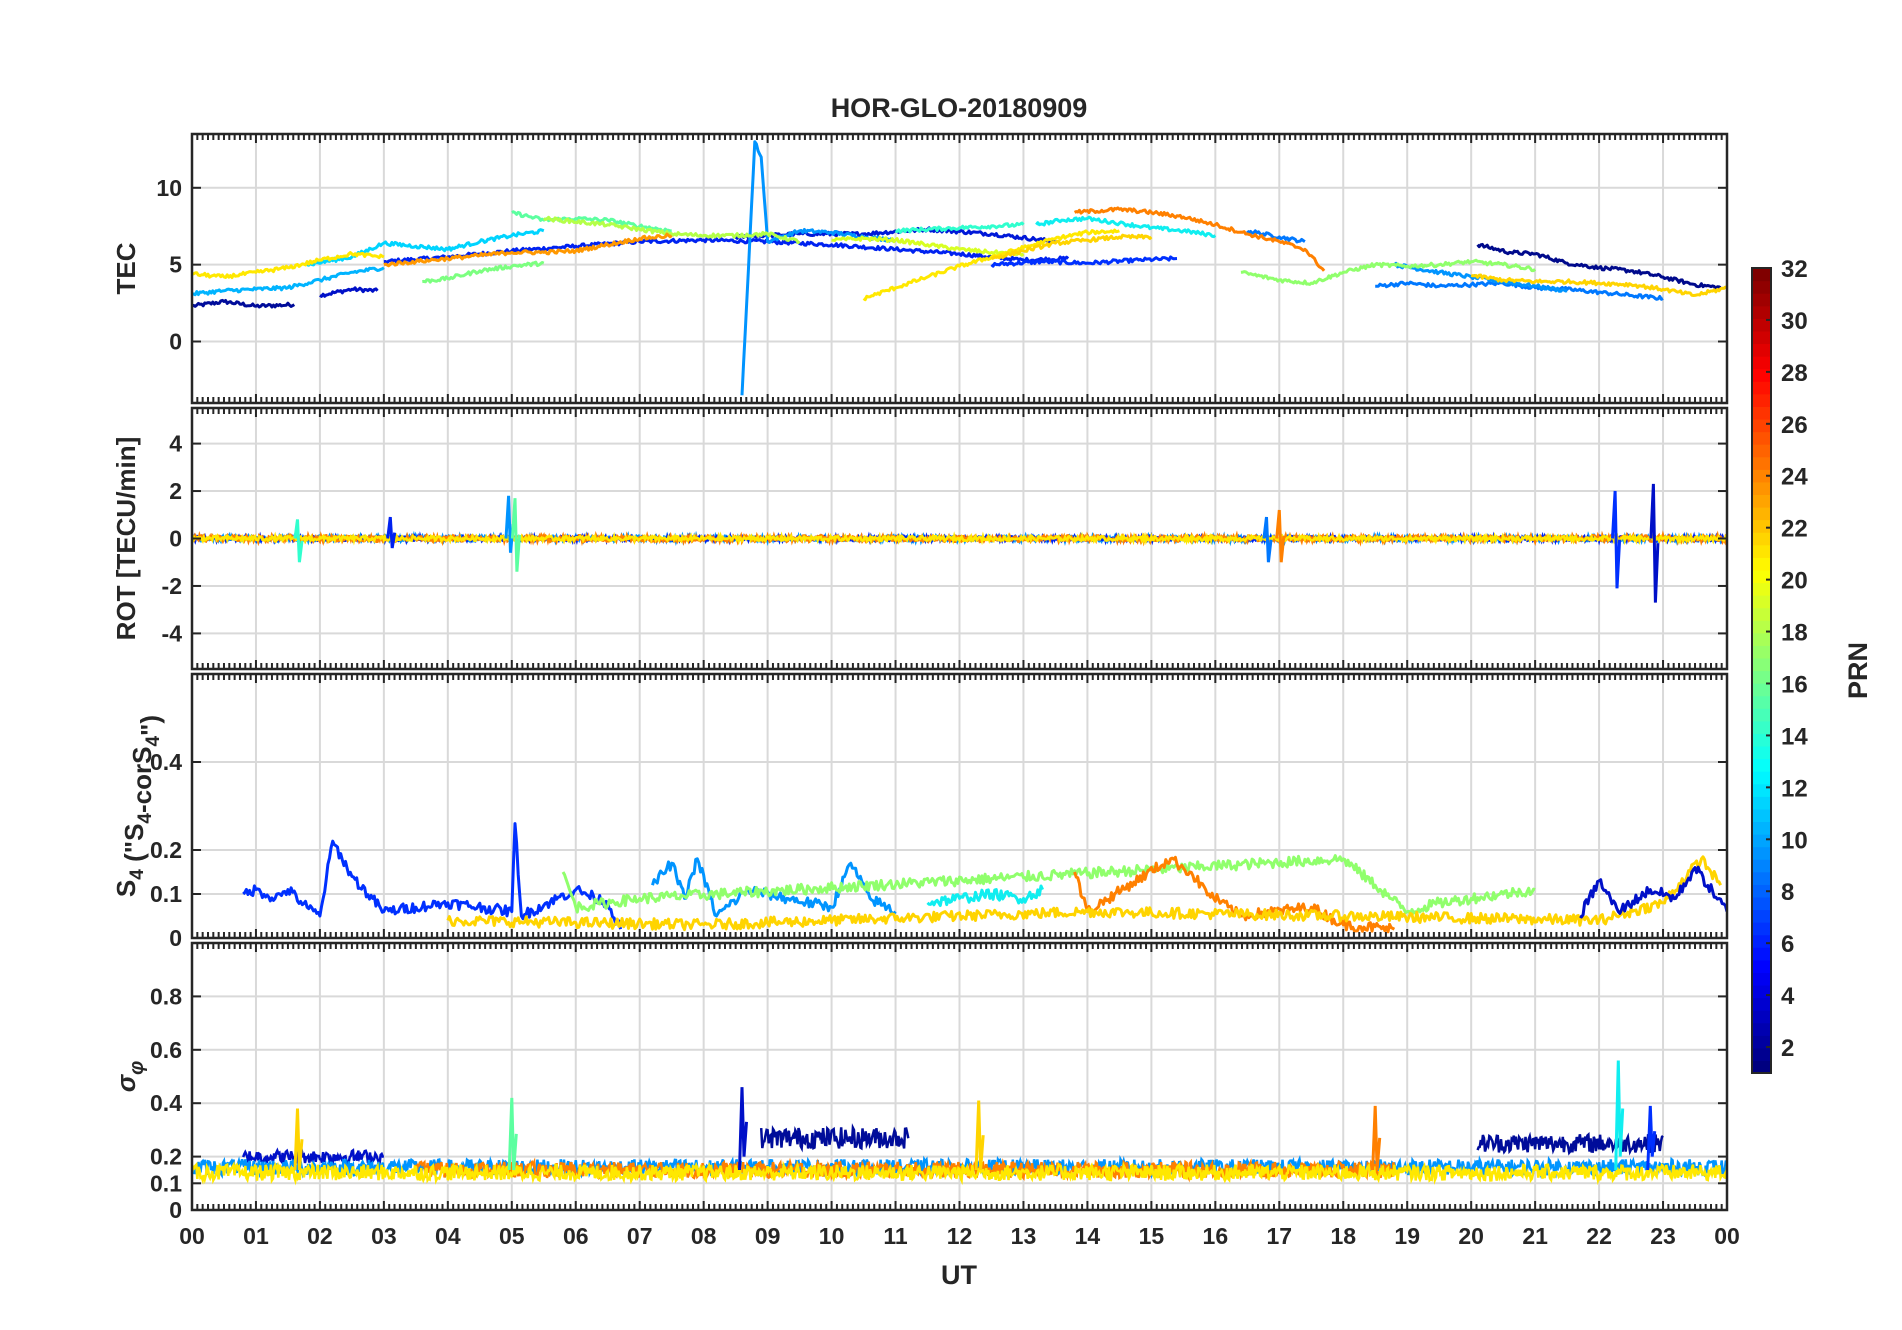 This screenshot has height=1330, width=1902. I want to click on y-tick-label-rot: 2, so click(175, 491).